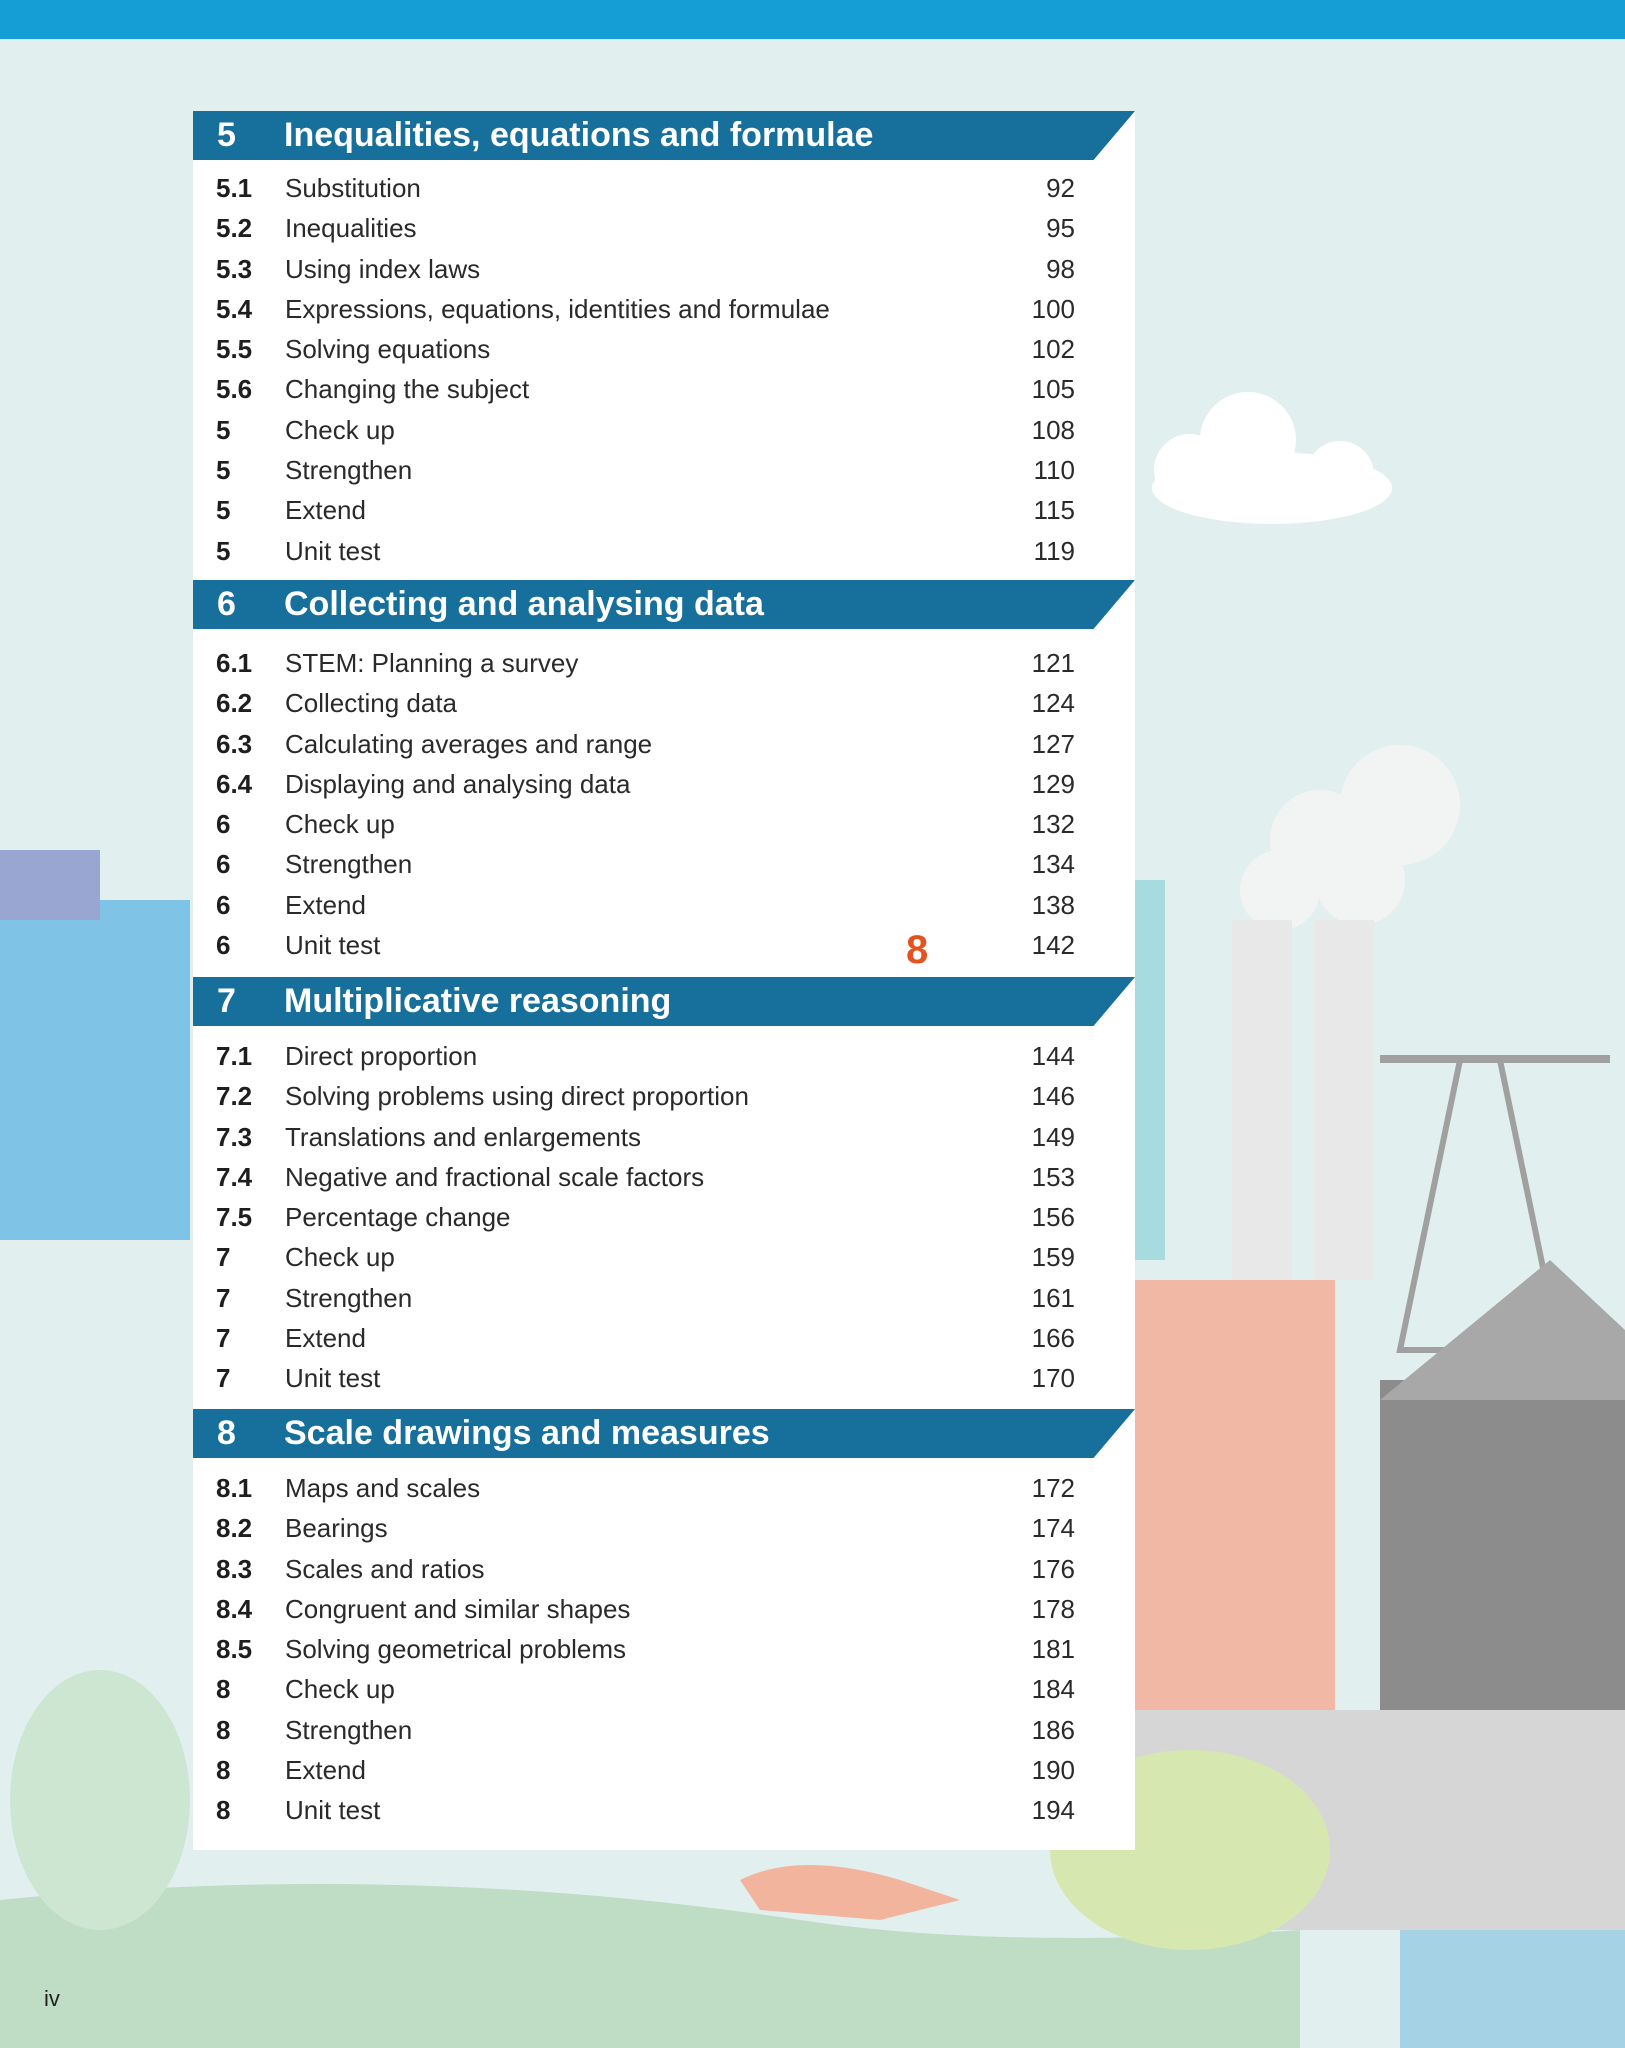 This screenshot has width=1625, height=2048. What do you see at coordinates (664, 663) in the screenshot?
I see `toc-entry: 6.1 STEM: Planning a survey 121` at bounding box center [664, 663].